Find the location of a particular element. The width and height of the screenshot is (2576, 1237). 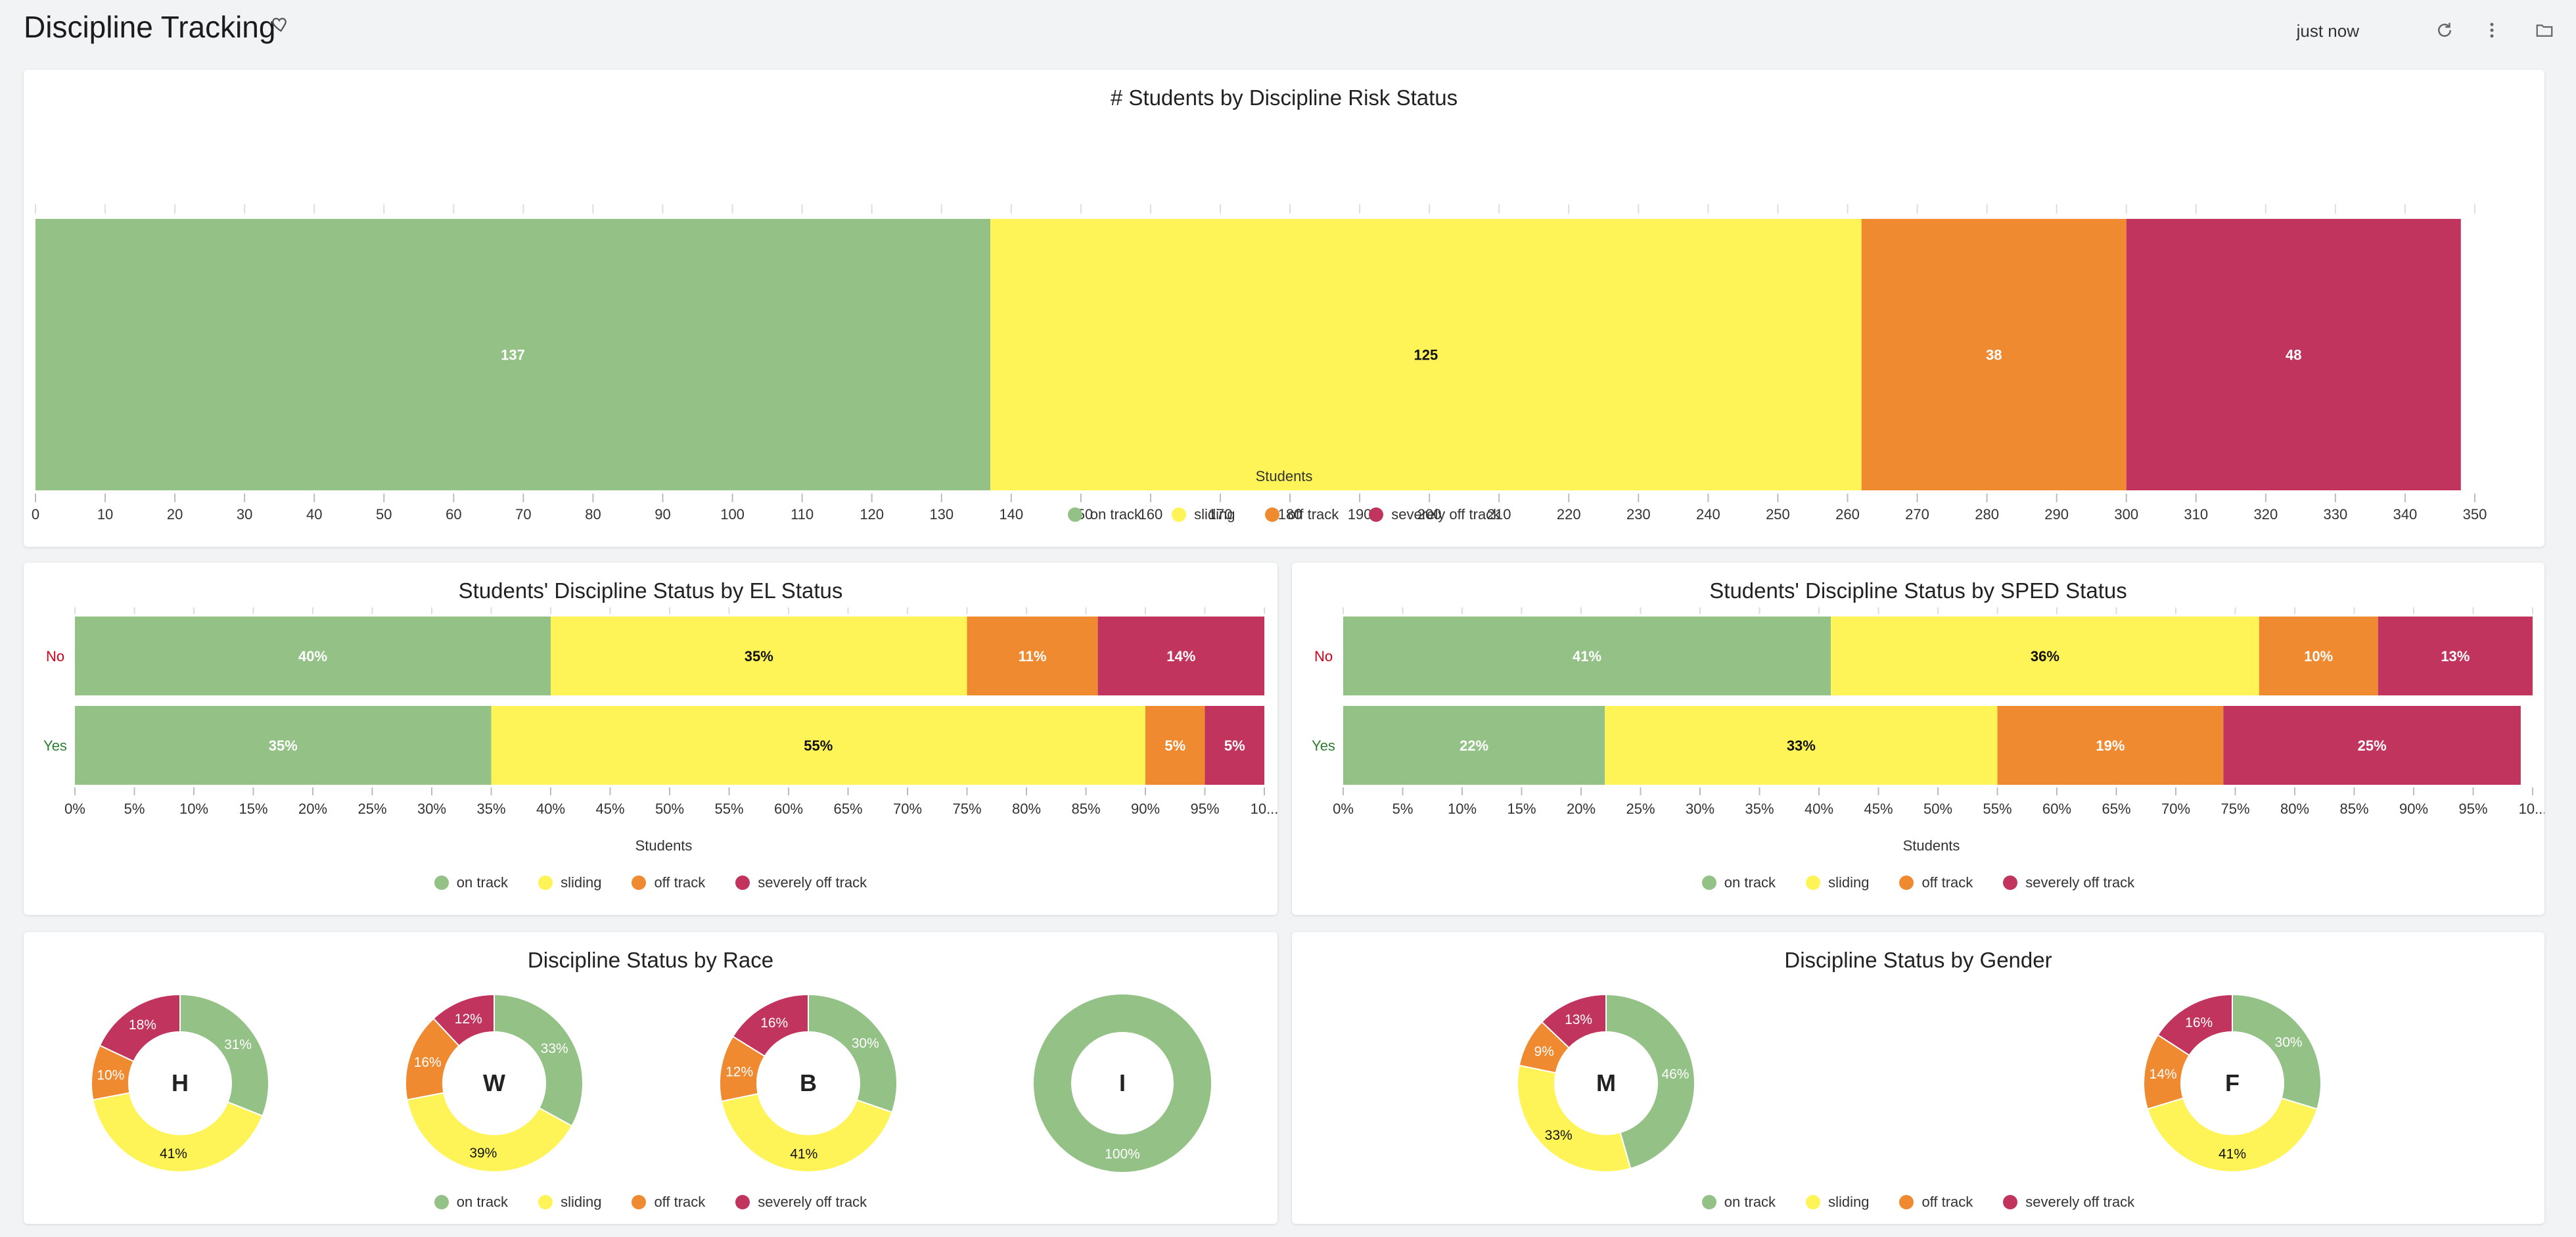

data-label: 10% is located at coordinates (2318, 656).